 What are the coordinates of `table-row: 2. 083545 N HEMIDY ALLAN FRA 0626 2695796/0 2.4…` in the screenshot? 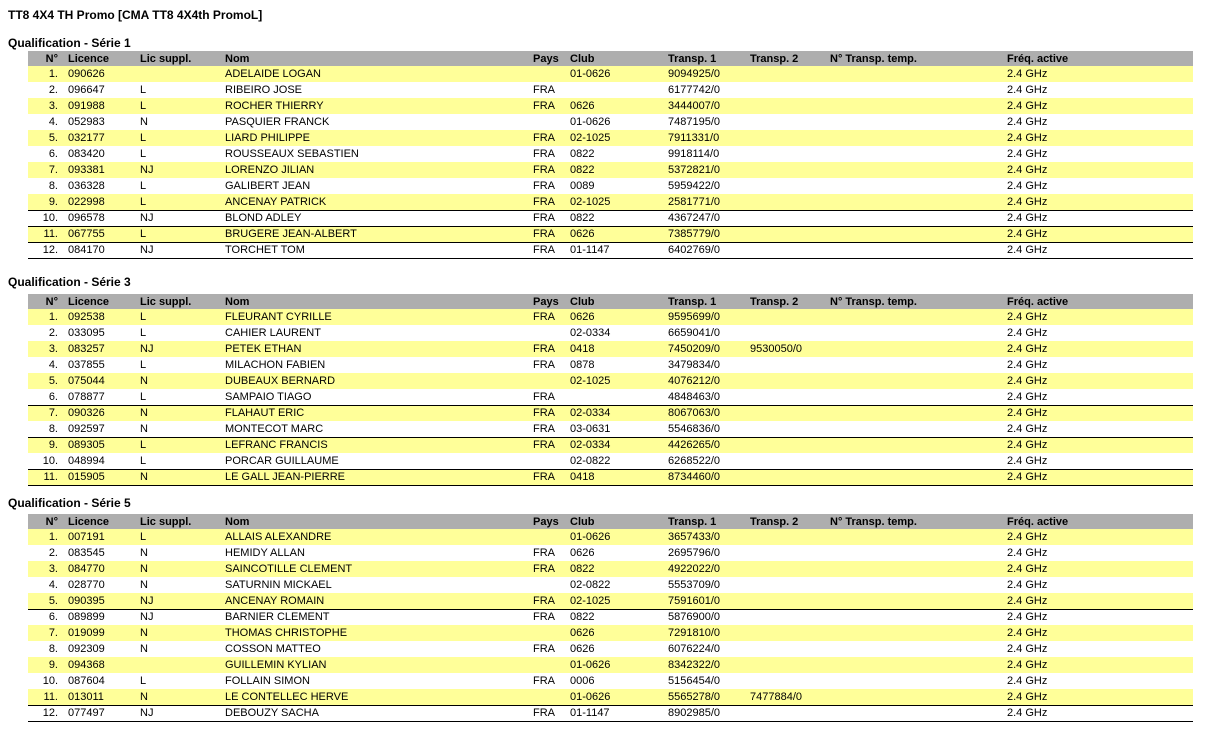 It's located at (610, 553).